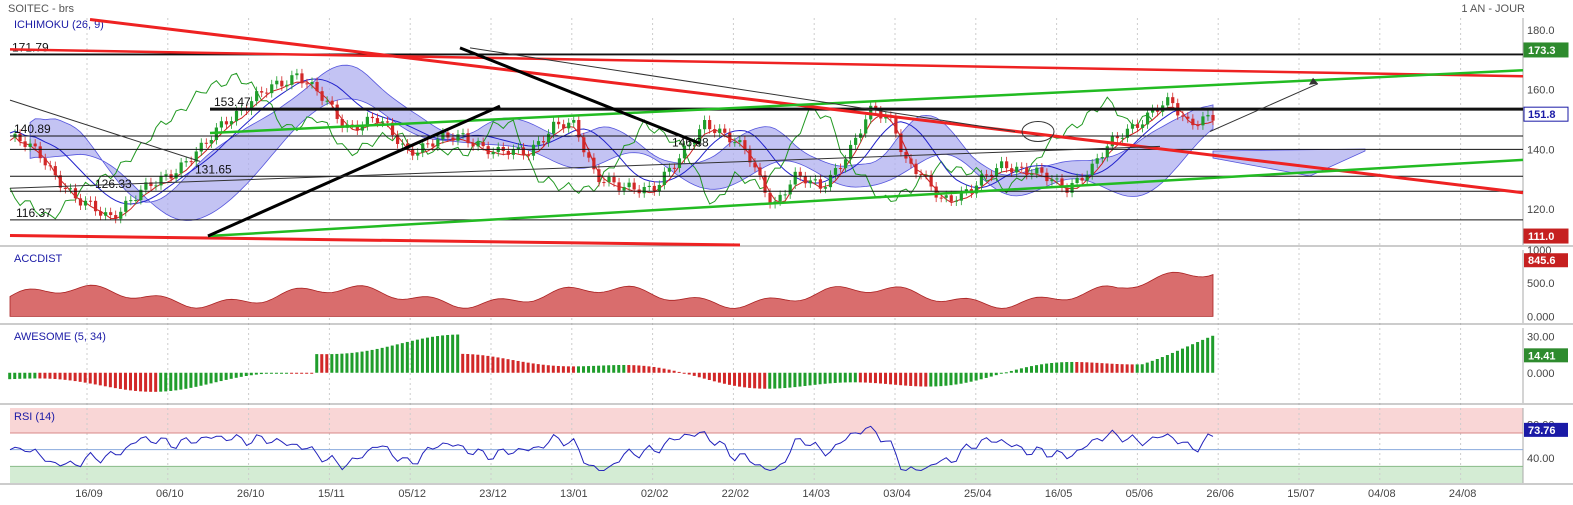 The height and width of the screenshot is (505, 1573). What do you see at coordinates (742, 89) in the screenshot?
I see `trendline-thin-mid` at bounding box center [742, 89].